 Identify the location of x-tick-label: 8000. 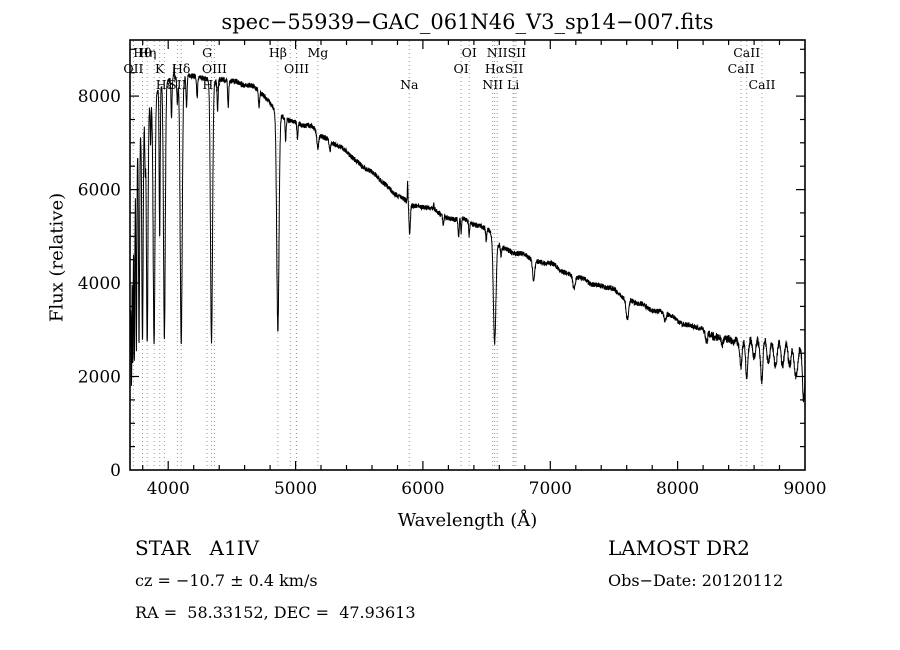
(677, 489).